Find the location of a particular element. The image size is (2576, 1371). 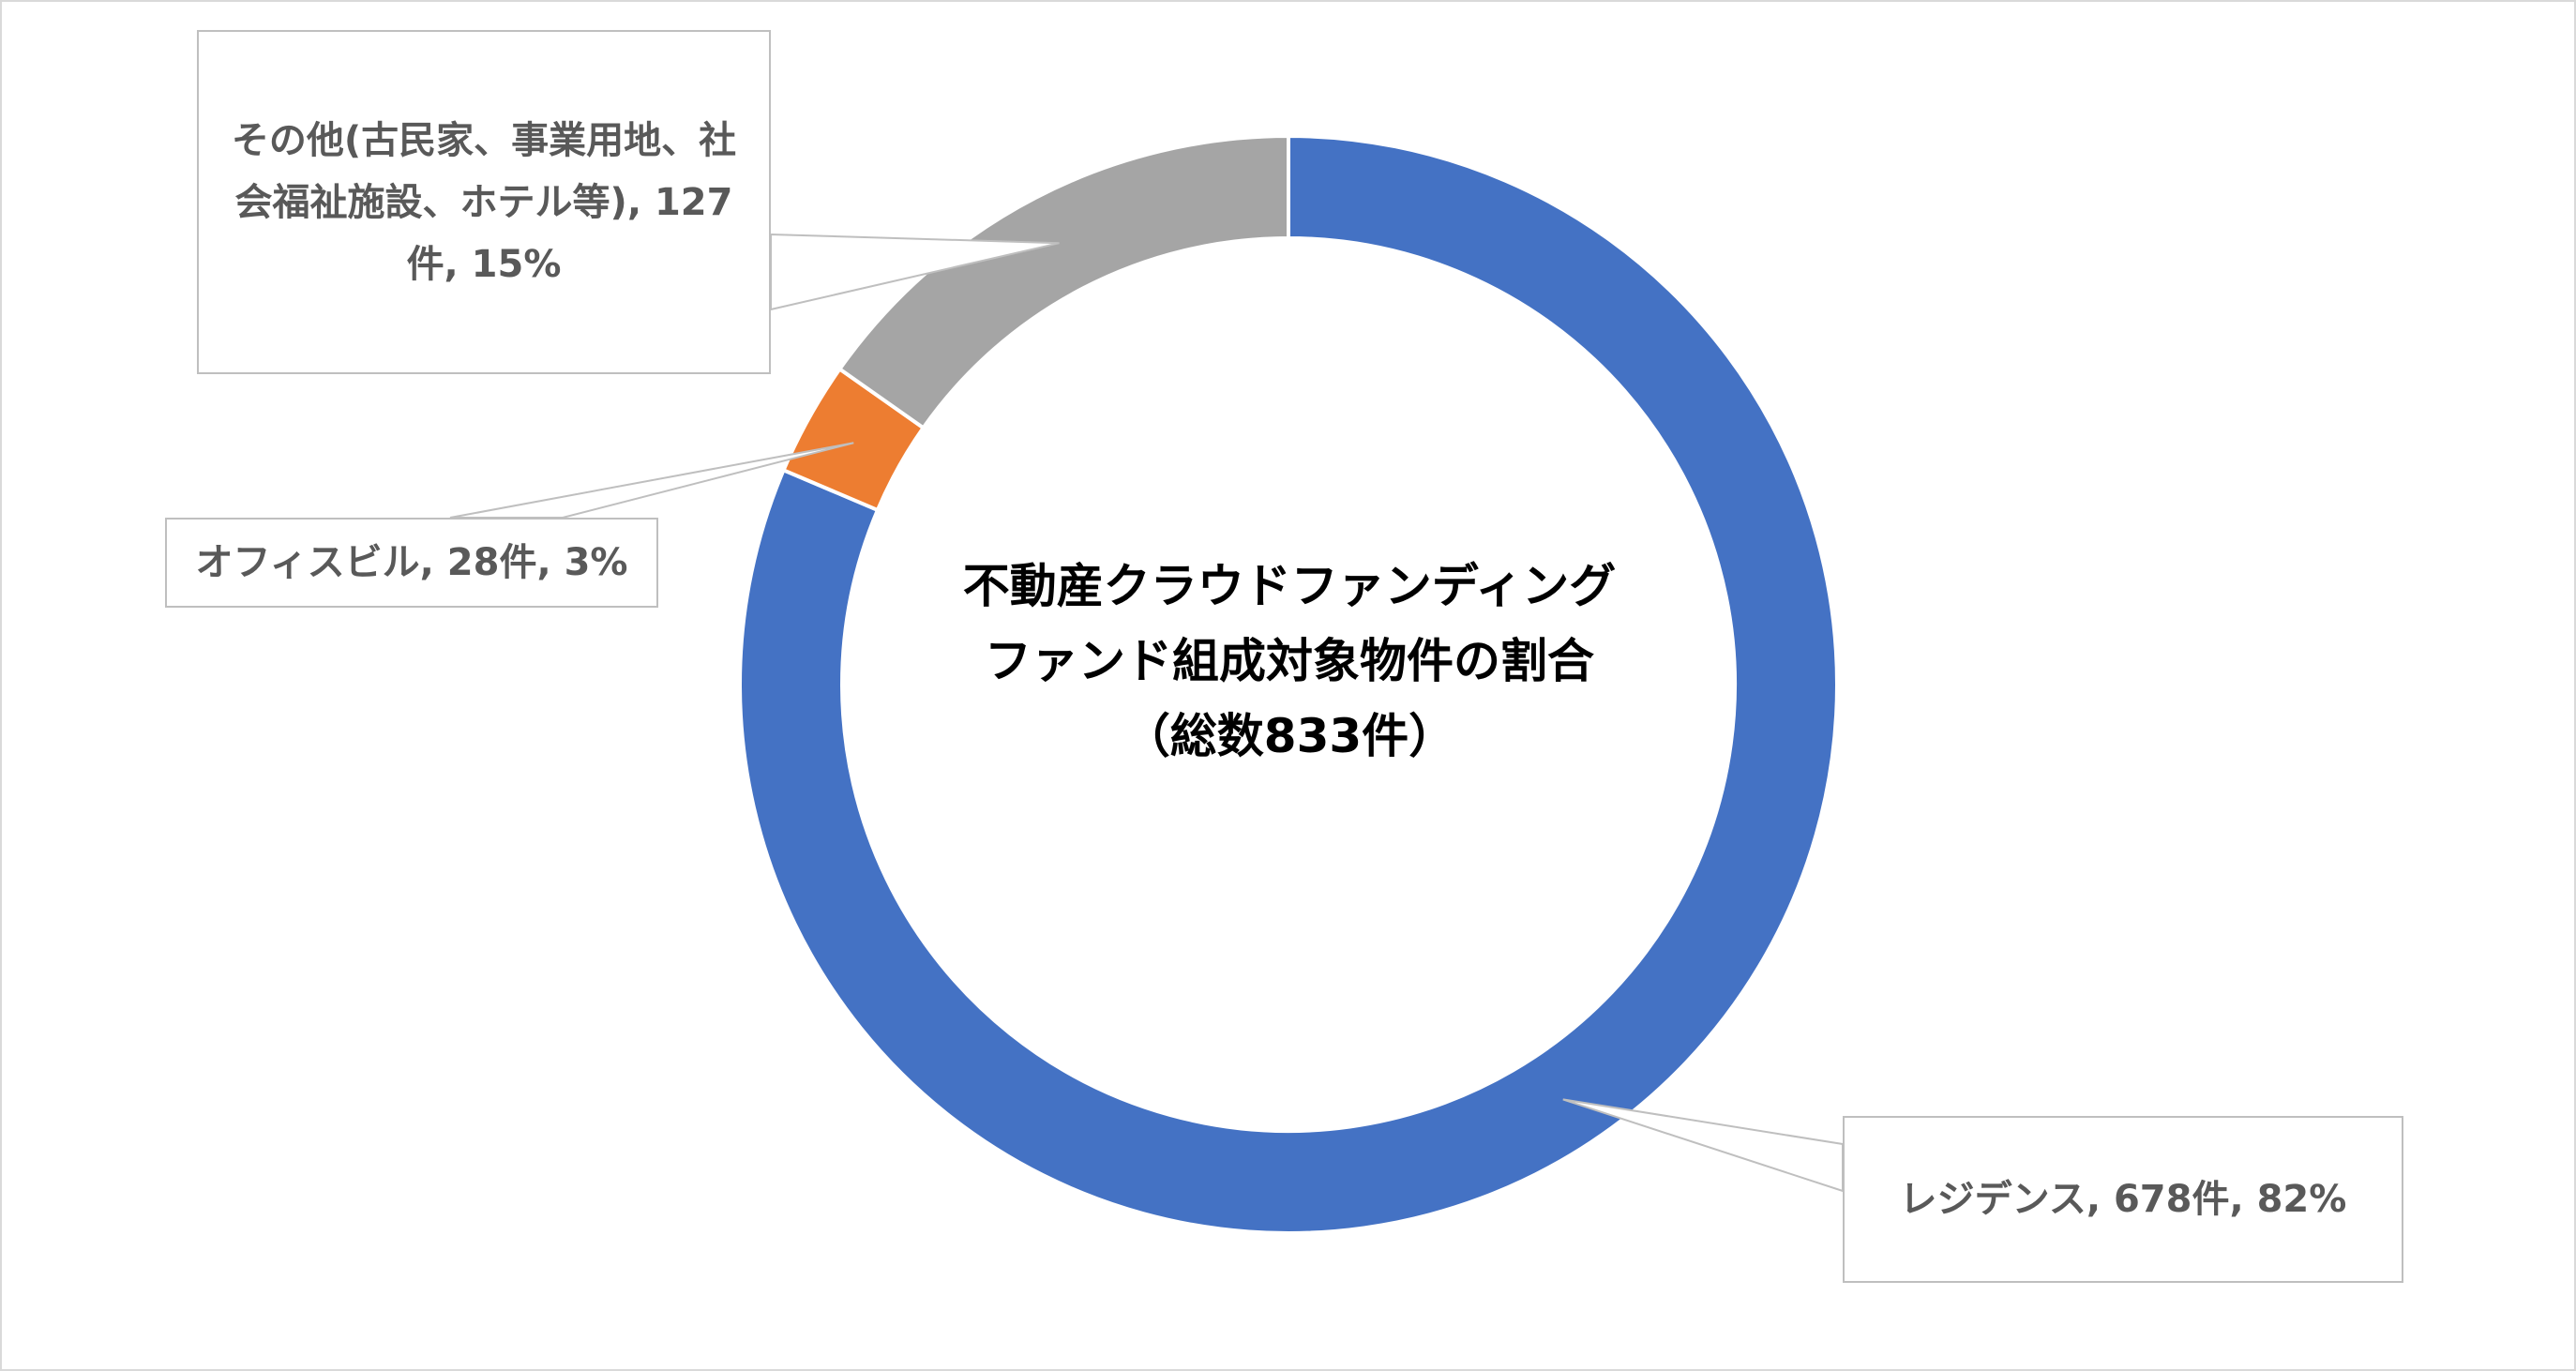

data-label-residence-text: レジデンス, 678件, 82% is located at coordinates (2123, 1199).